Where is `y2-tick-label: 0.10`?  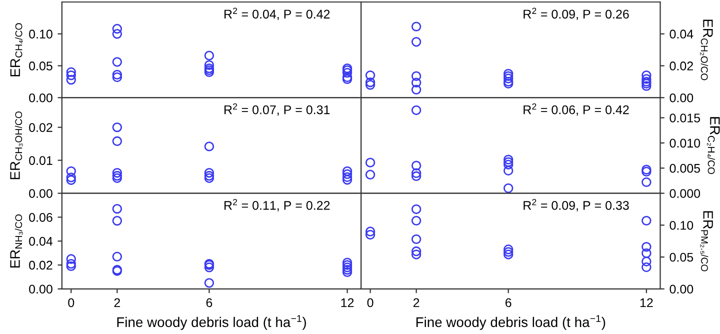
y2-tick-label: 0.10 is located at coordinates (682, 225).